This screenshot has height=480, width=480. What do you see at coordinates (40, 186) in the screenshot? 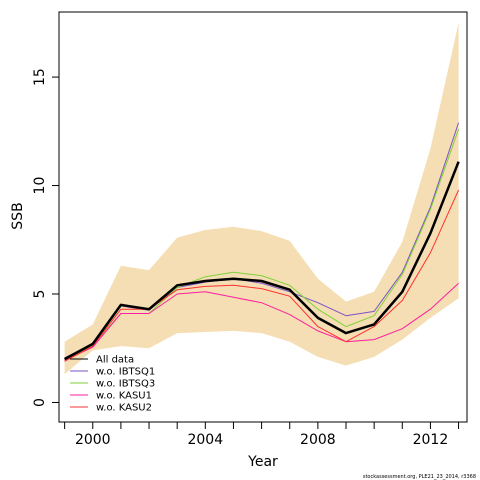
I see `y-tick-label-10: 10` at bounding box center [40, 186].